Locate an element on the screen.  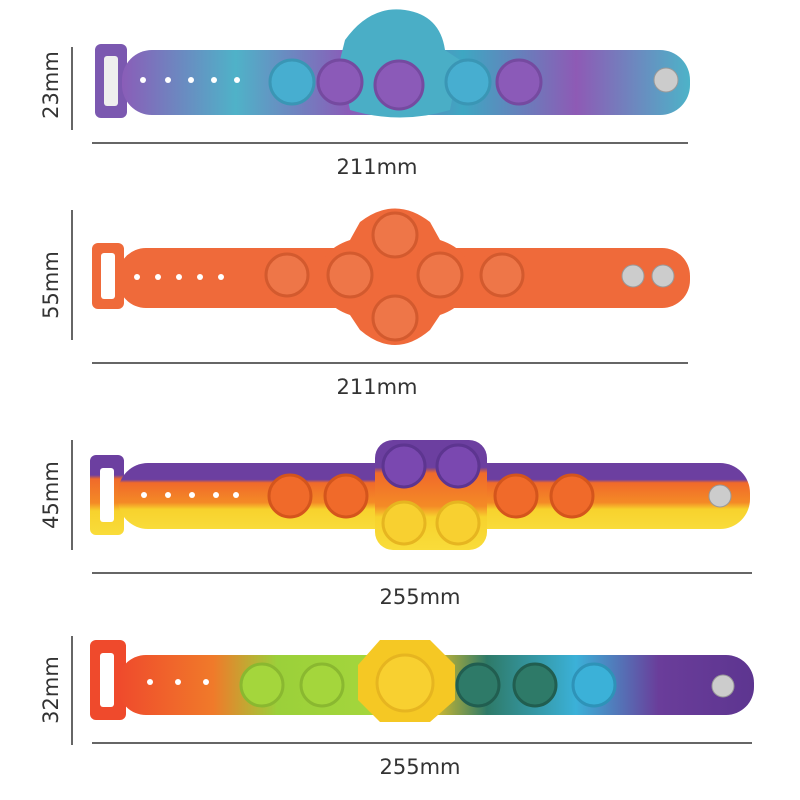
height-label: 23mm is located at coordinates (51, 85).